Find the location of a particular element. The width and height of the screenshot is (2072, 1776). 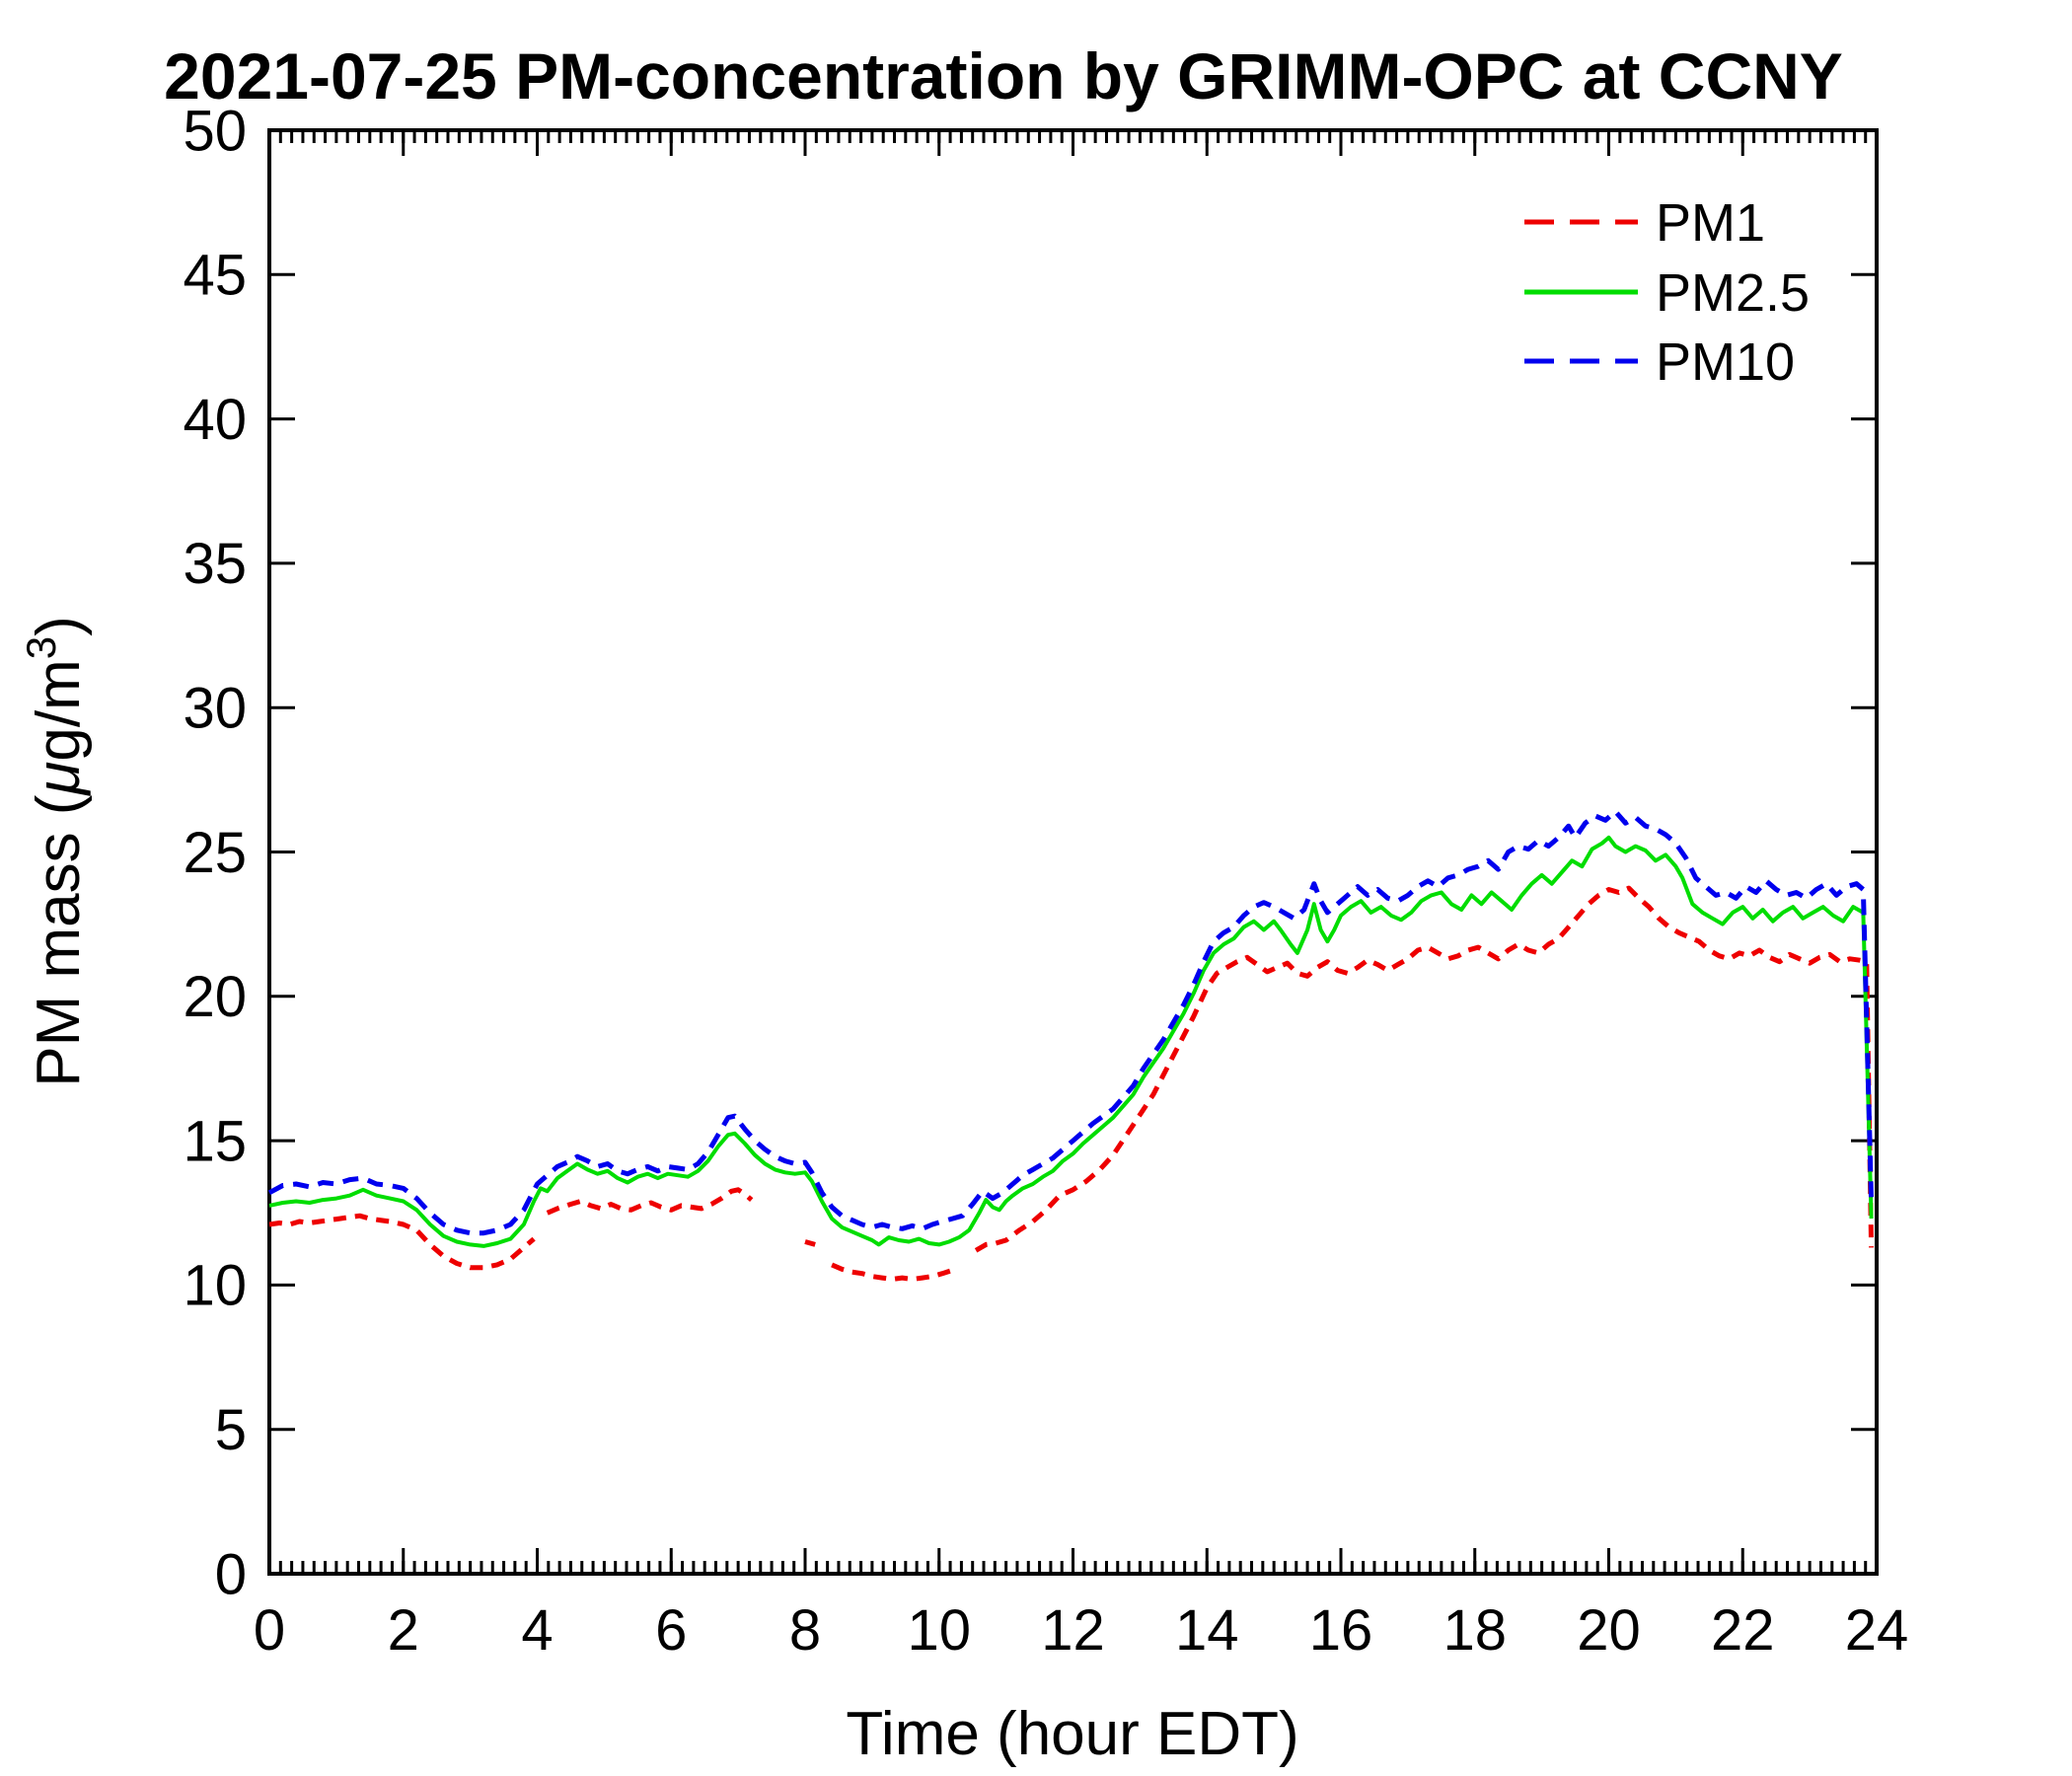

y-axis-label: PM mass (μg/m3) is located at coordinates (56, 851).